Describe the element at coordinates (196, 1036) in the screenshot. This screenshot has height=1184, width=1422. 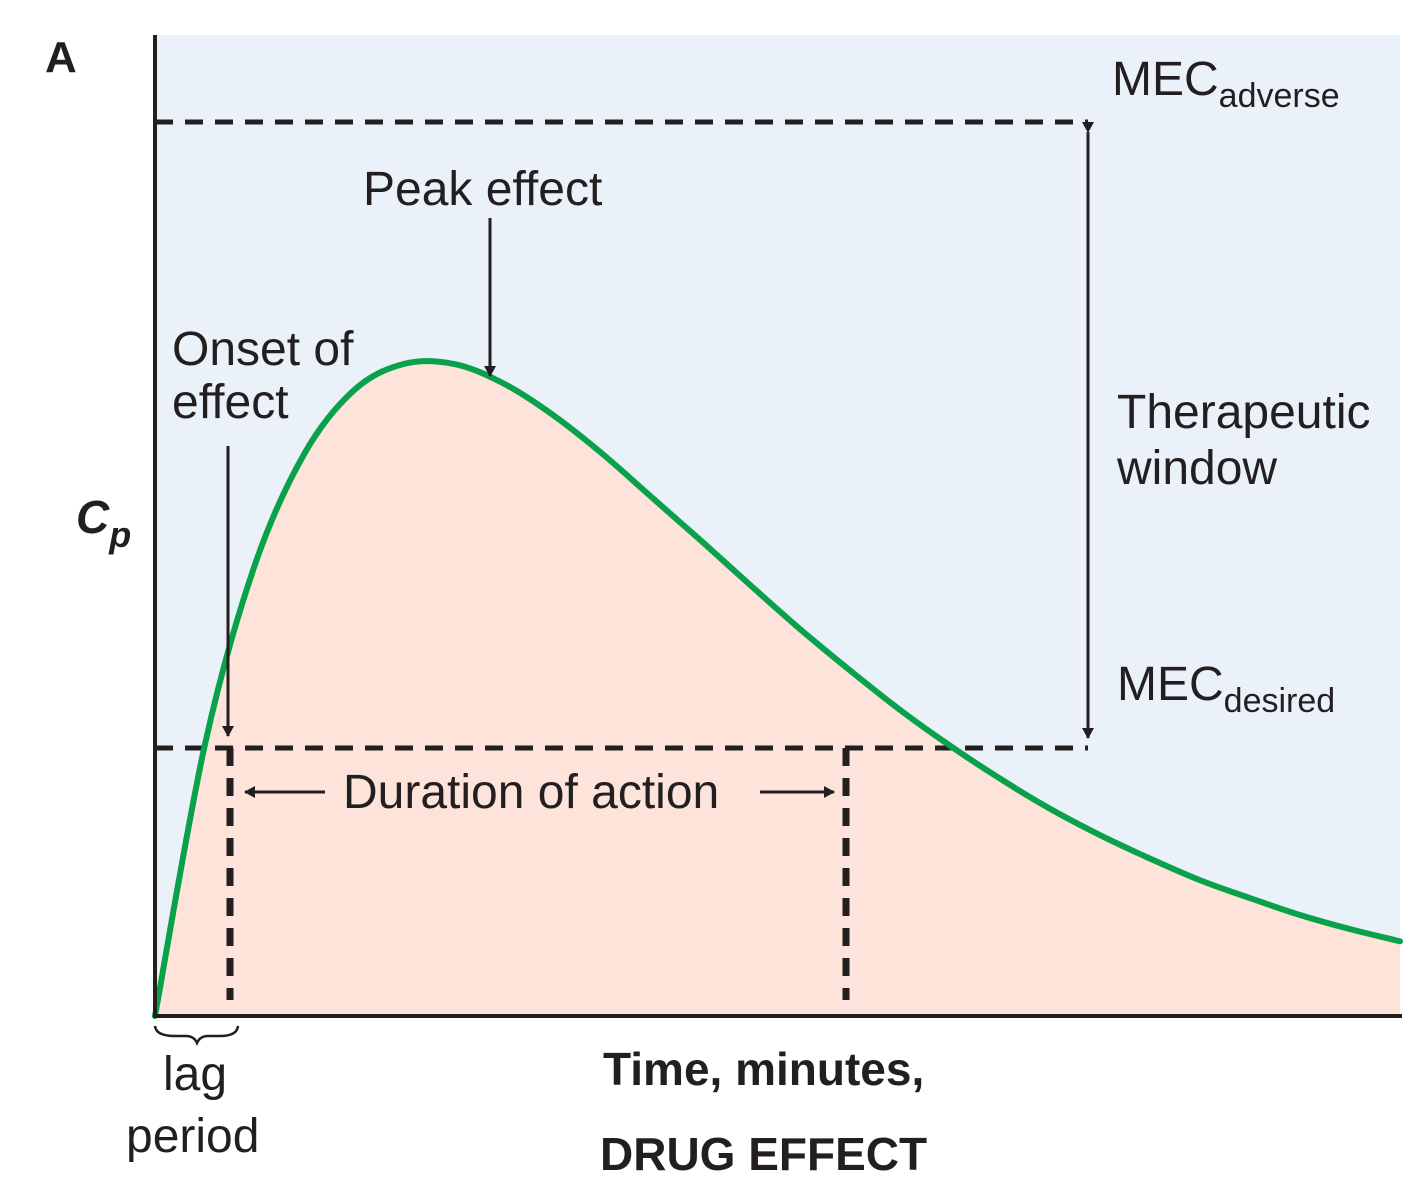
I see `lag-period-brace` at that location.